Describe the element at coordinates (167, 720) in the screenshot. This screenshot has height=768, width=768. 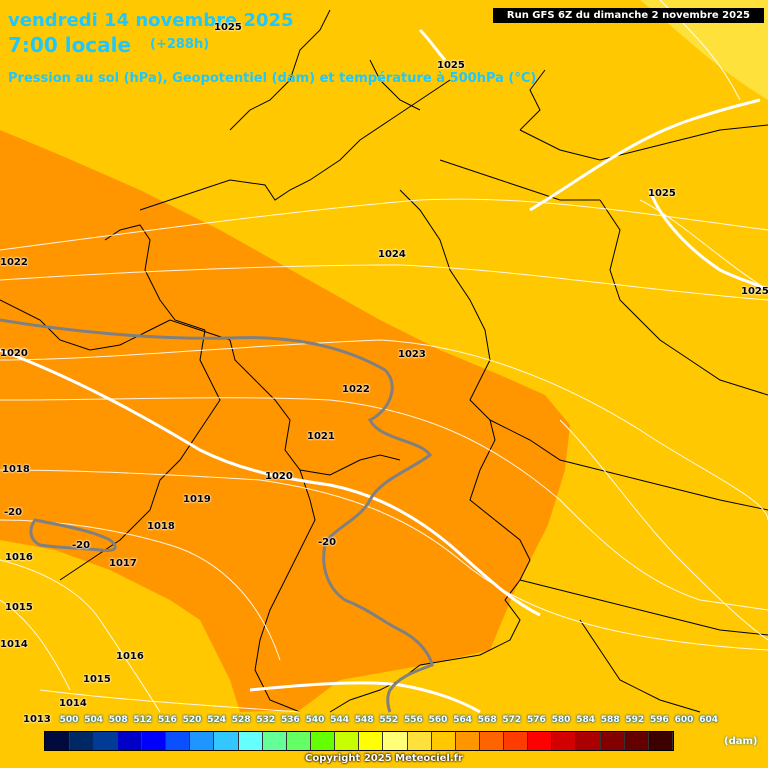
I see `legend-label: 516` at that location.